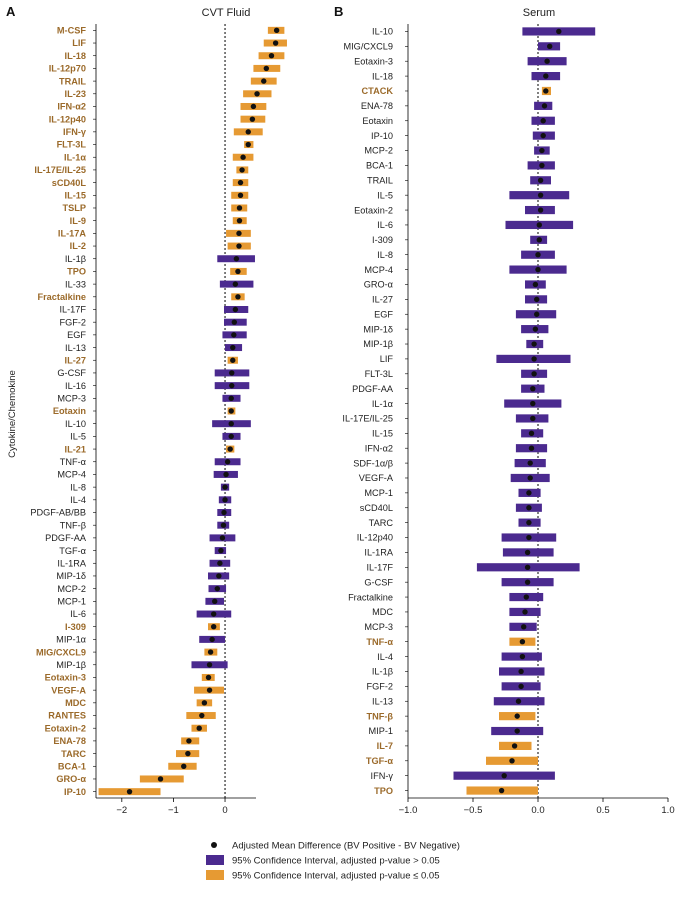 Image resolution: width=680 pixels, height=900 pixels. Describe the element at coordinates (72, 551) in the screenshot. I see `y-tick-label: TGF-α` at that location.